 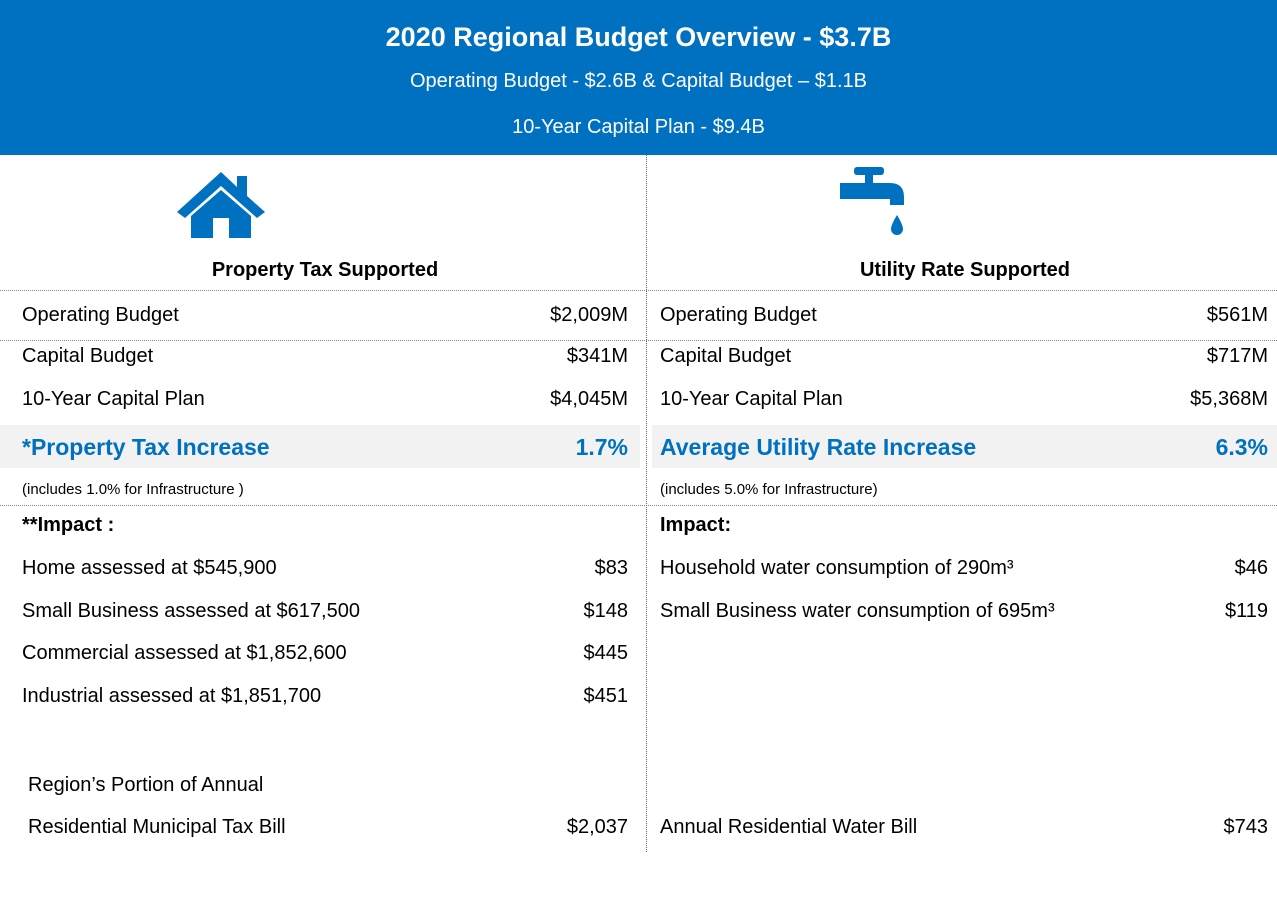 What do you see at coordinates (638, 127) in the screenshot?
I see `subtitle: 10-Year Capital Plan - $9.4B` at bounding box center [638, 127].